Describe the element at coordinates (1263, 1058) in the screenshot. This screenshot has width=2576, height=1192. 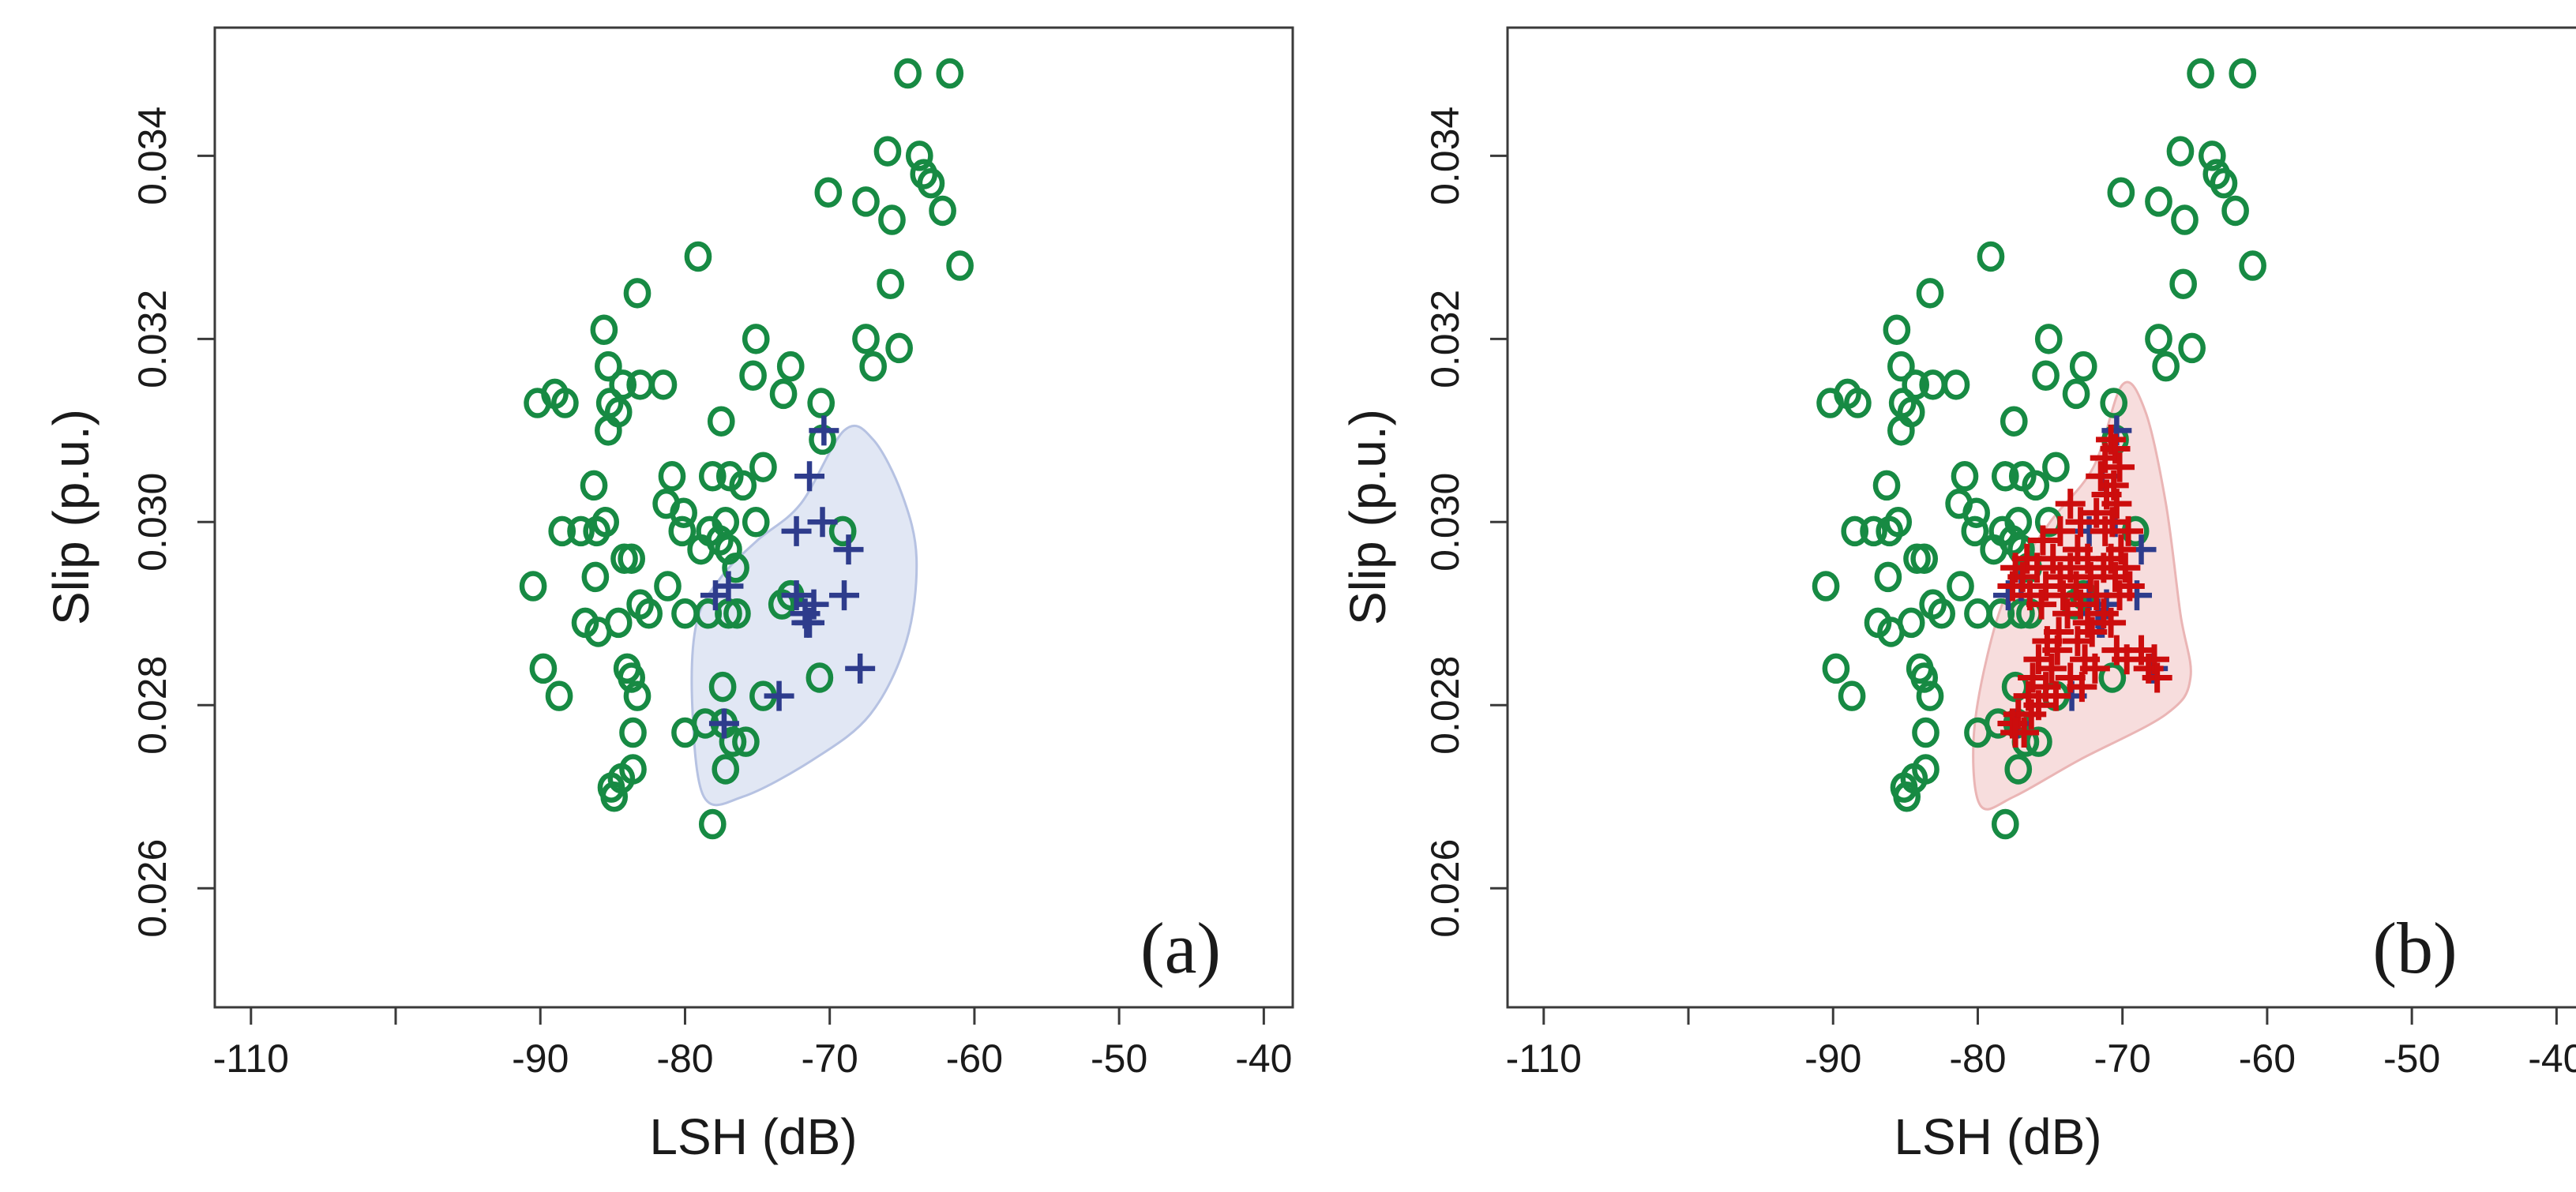
I see `x-tick-label: -40` at that location.